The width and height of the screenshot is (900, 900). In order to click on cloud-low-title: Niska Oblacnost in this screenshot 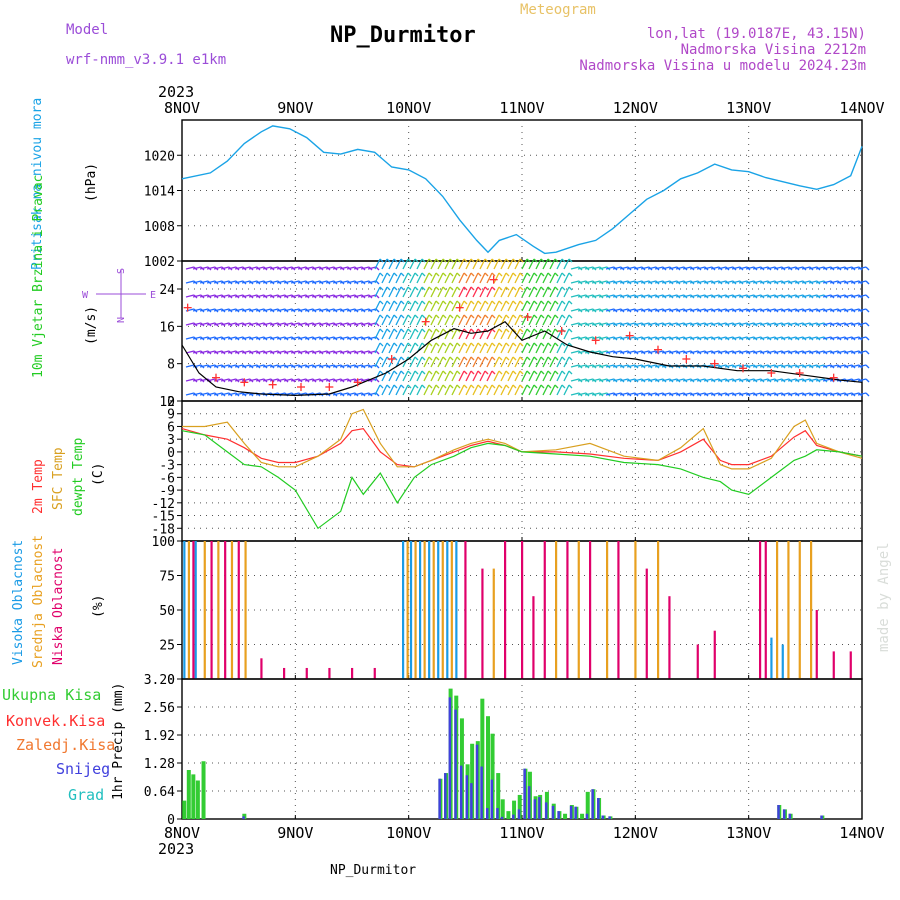, I will do `click(58, 606)`.